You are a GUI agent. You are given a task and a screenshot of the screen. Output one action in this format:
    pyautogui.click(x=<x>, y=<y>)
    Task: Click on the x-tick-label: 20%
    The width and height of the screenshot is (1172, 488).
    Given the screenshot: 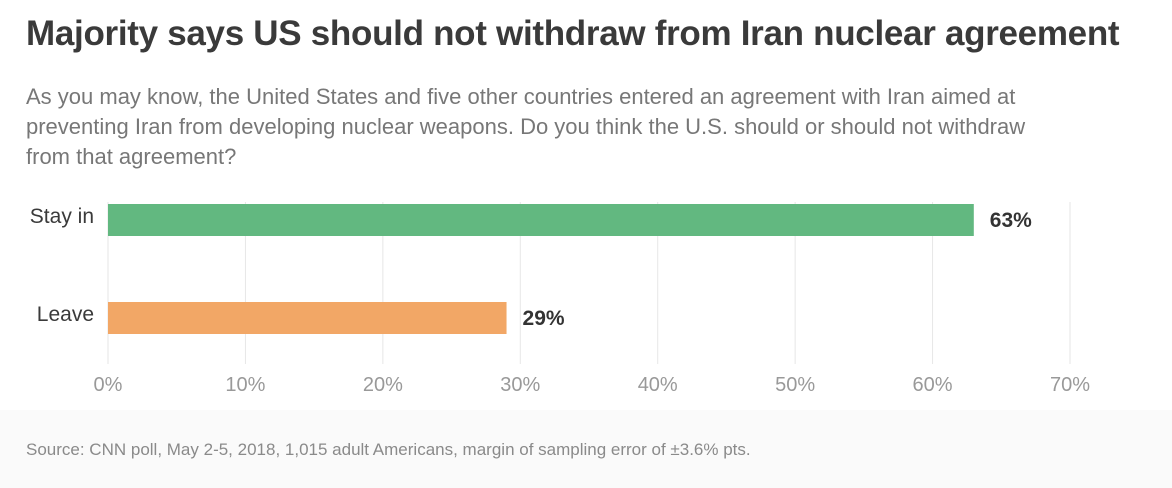 What is the action you would take?
    pyautogui.click(x=383, y=385)
    